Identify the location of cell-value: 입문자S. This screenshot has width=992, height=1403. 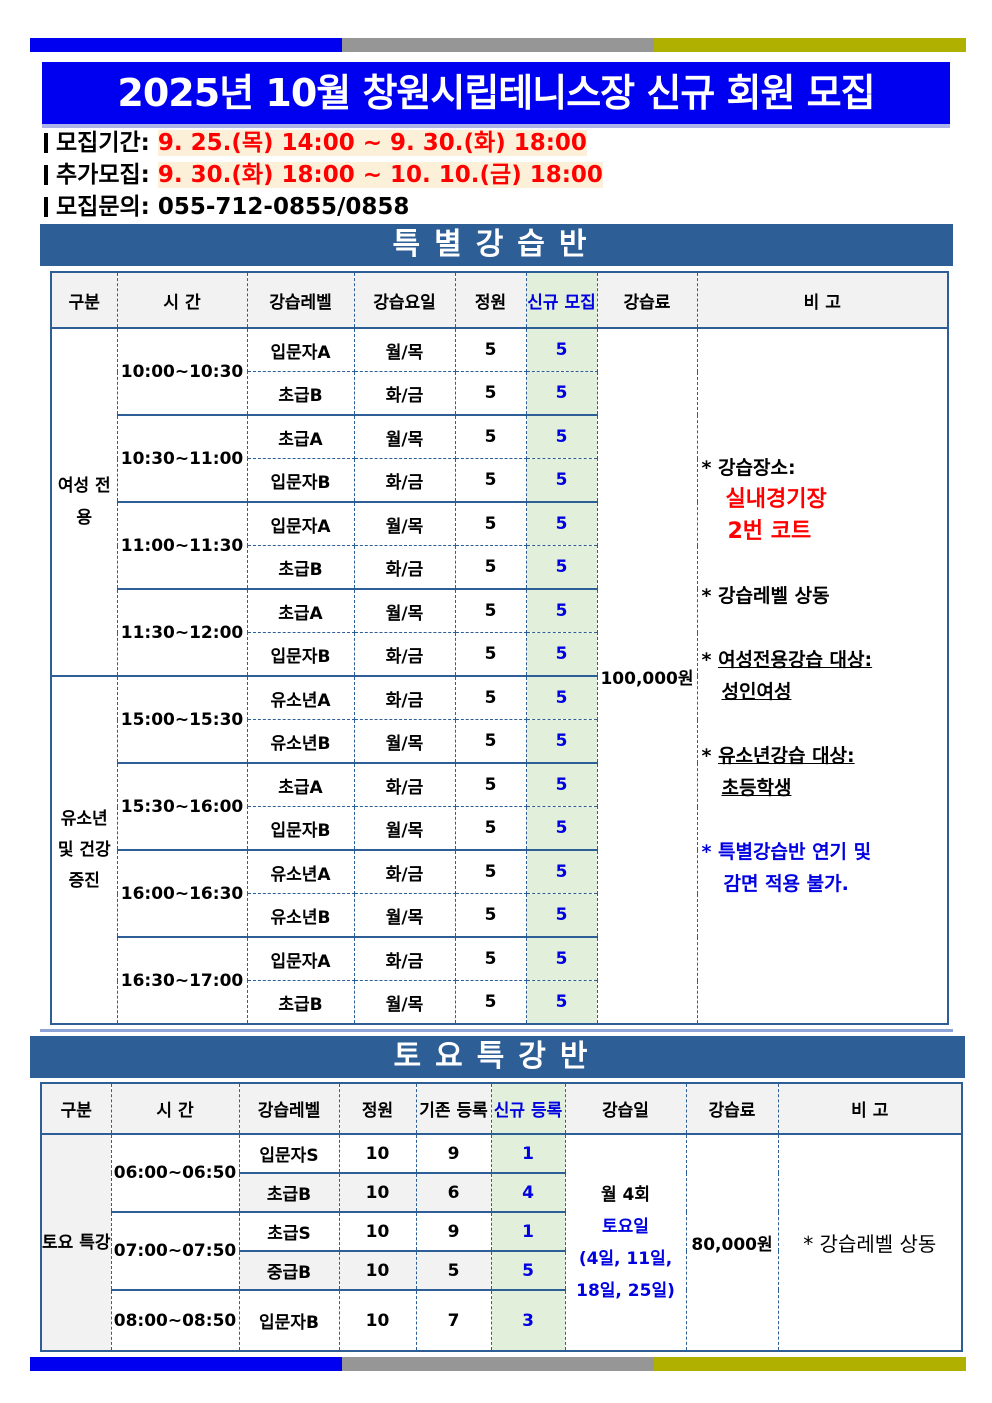
(289, 1156).